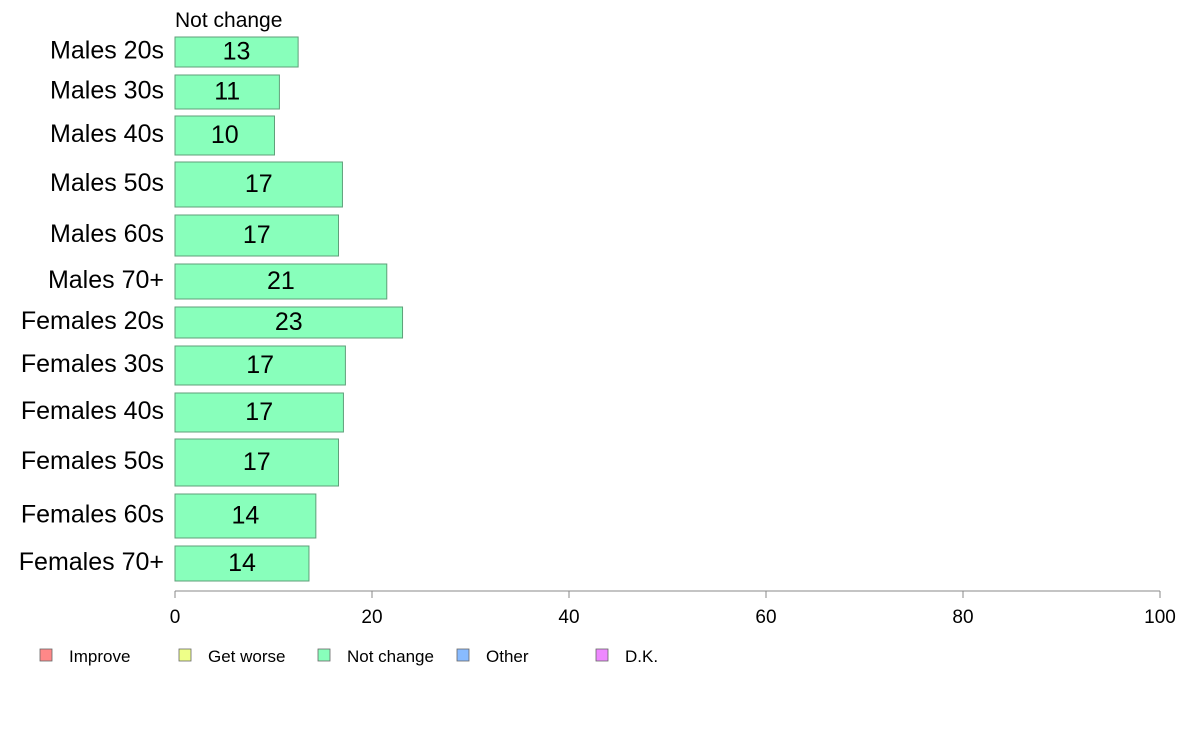  Describe the element at coordinates (962, 617) in the screenshot. I see `x-tick-label: 80` at that location.